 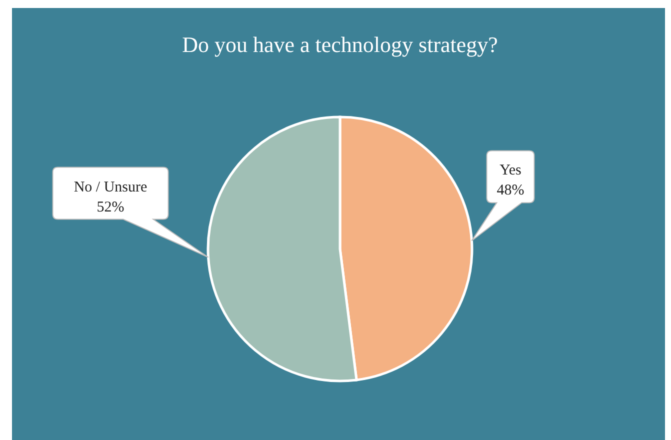 What do you see at coordinates (340, 44) in the screenshot?
I see `chart-title: Do you have a technology strategy?` at bounding box center [340, 44].